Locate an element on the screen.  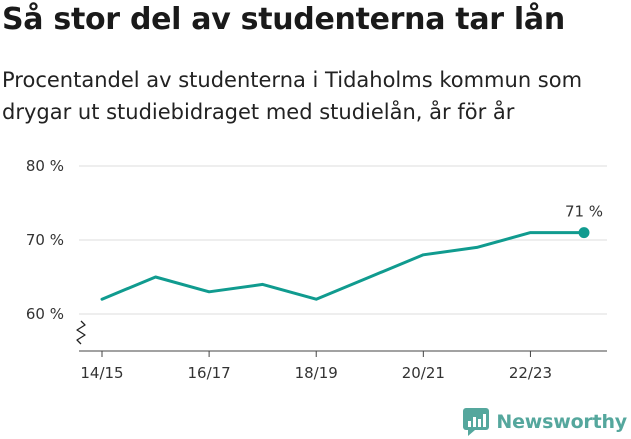
y-tick-label: 80 % is located at coordinates (45, 166).